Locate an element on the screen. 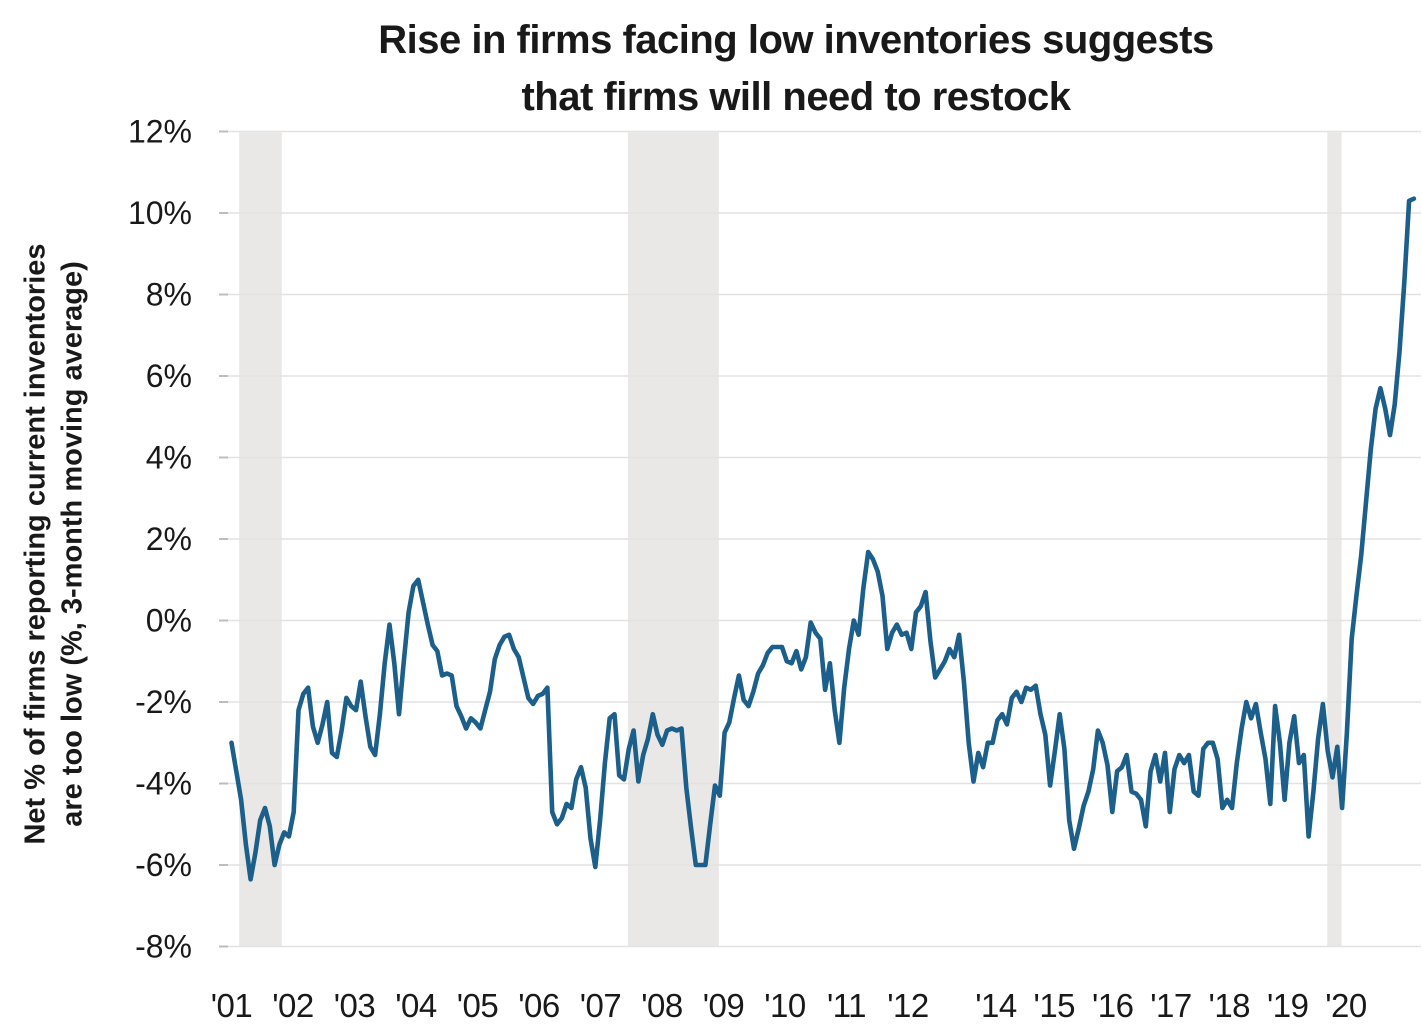  y-tick-label: -2% is located at coordinates (163, 702).